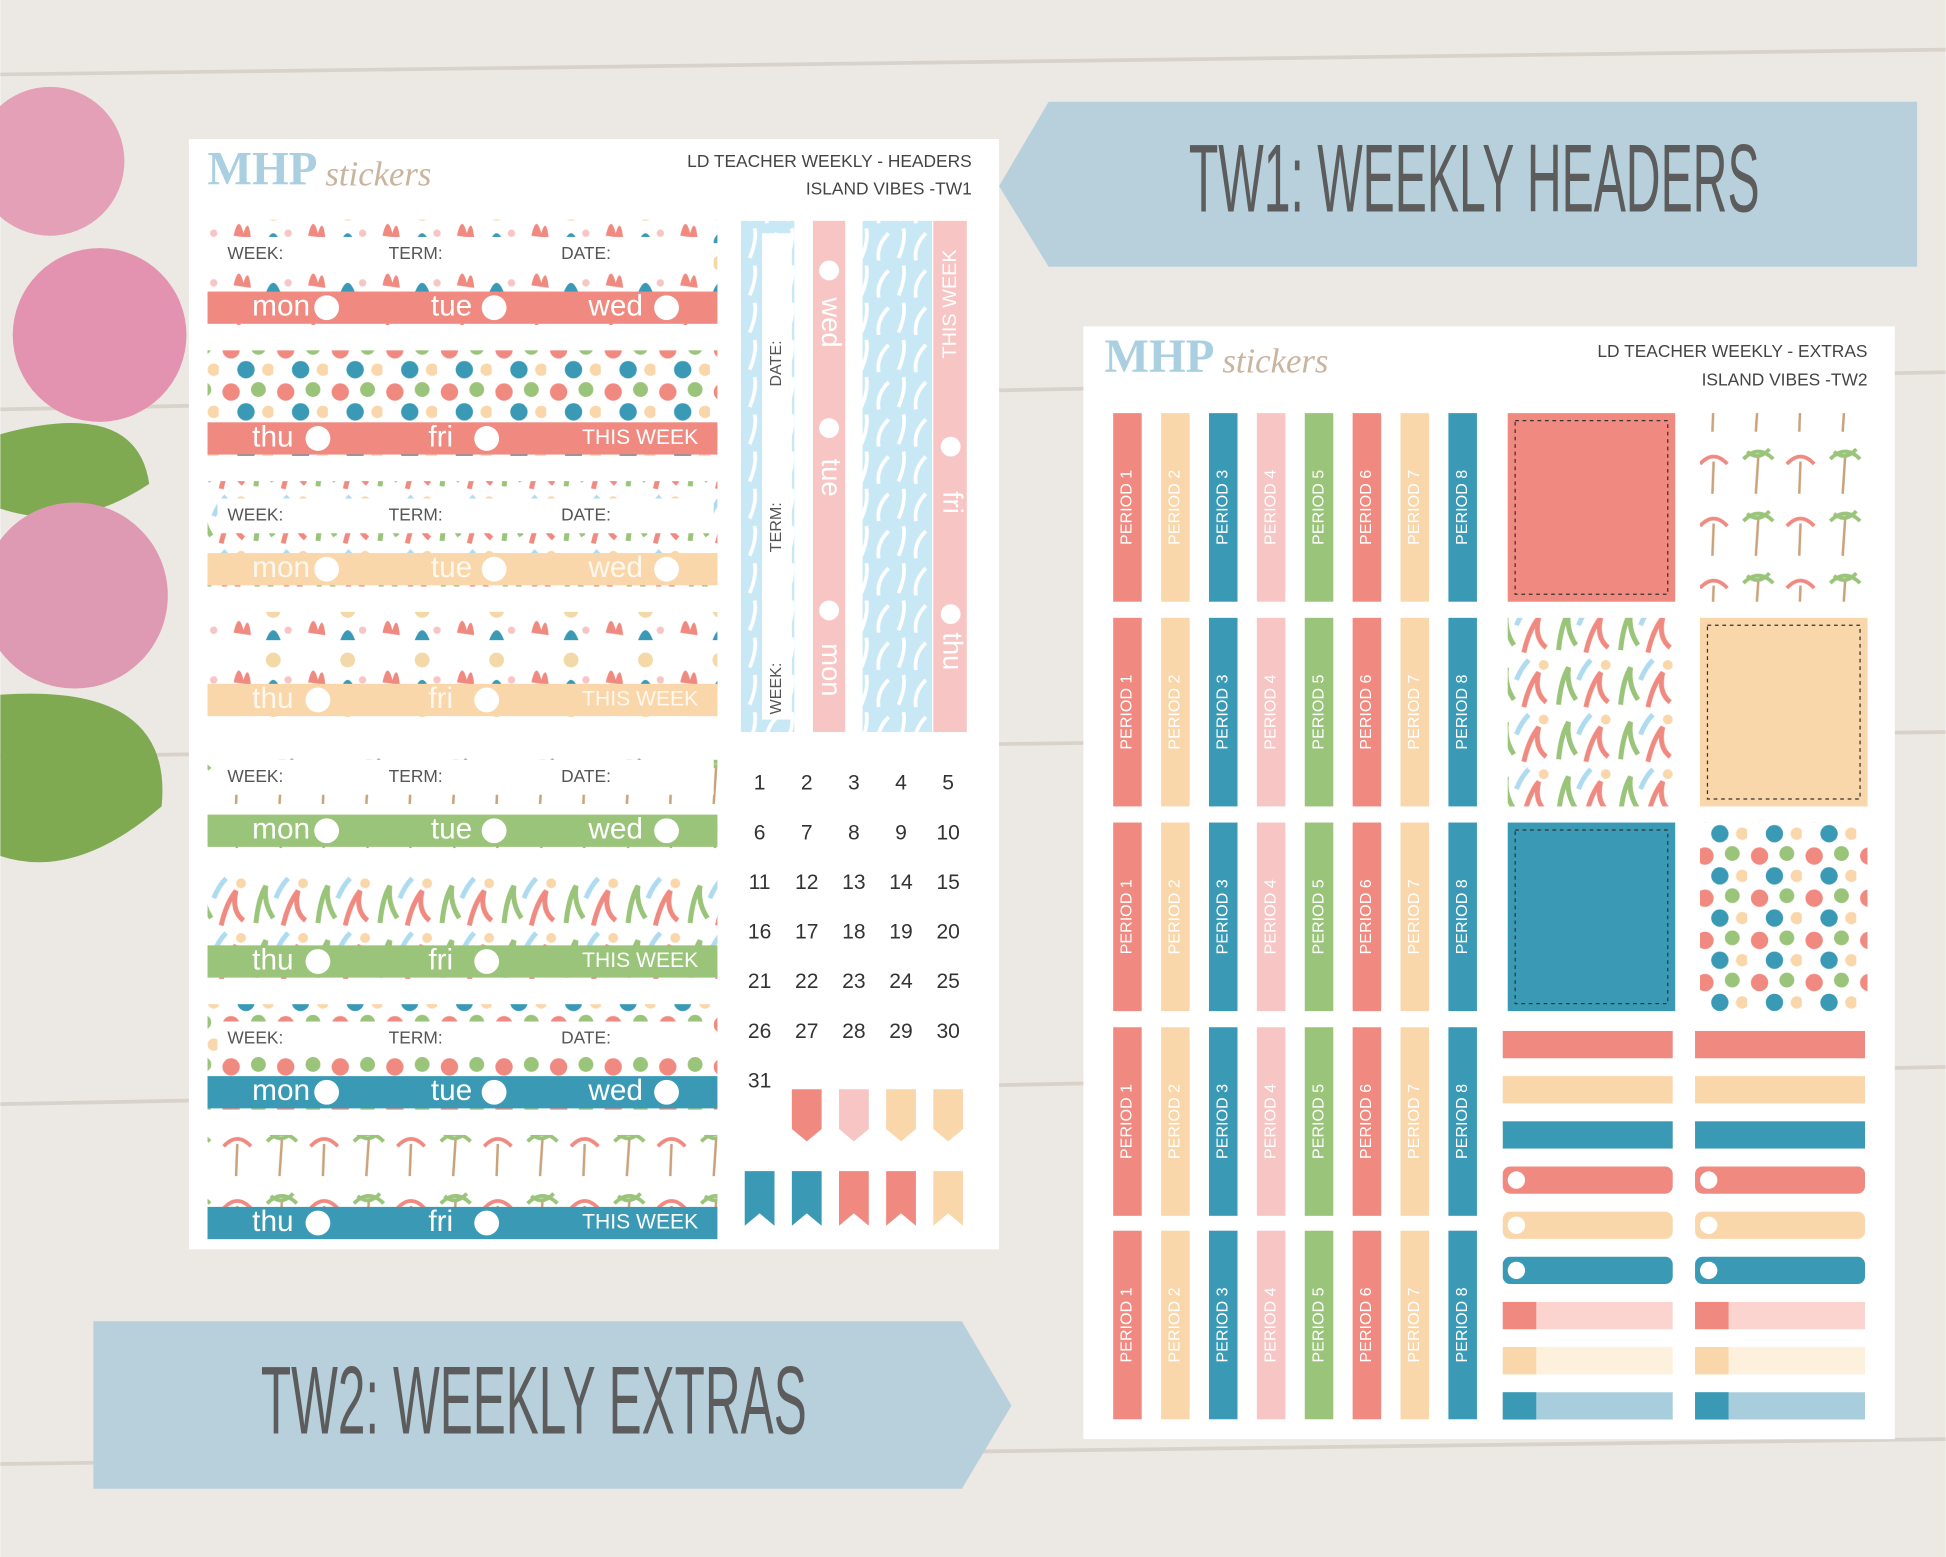  What do you see at coordinates (806, 1031) in the screenshot?
I see `date-number: 27` at bounding box center [806, 1031].